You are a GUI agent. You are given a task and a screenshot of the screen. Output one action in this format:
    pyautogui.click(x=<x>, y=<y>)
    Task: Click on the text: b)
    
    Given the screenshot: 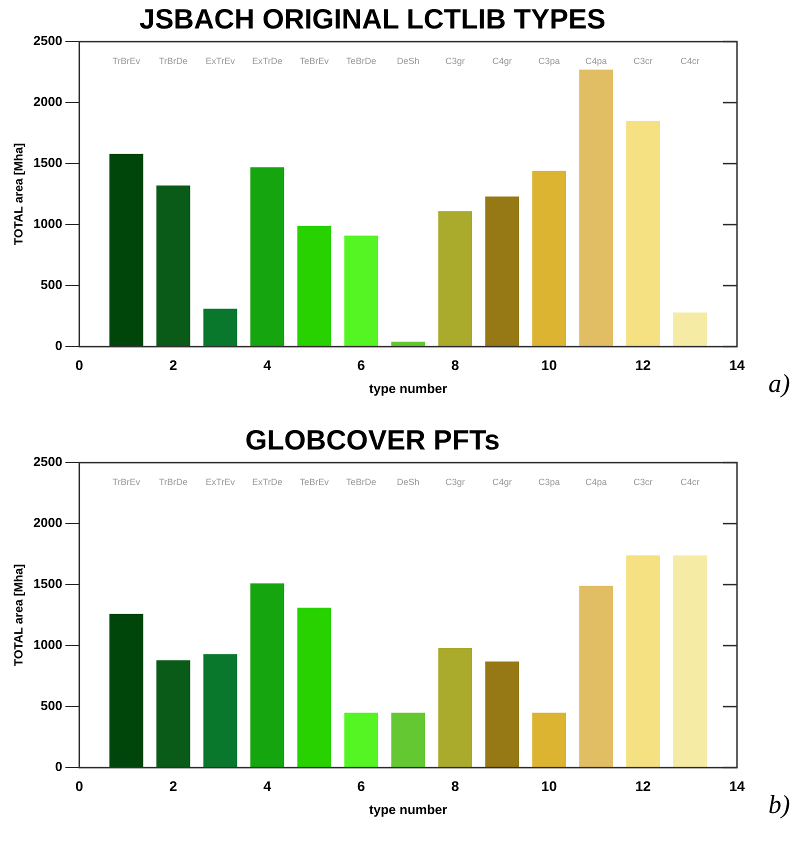 What is the action you would take?
    pyautogui.click(x=779, y=805)
    